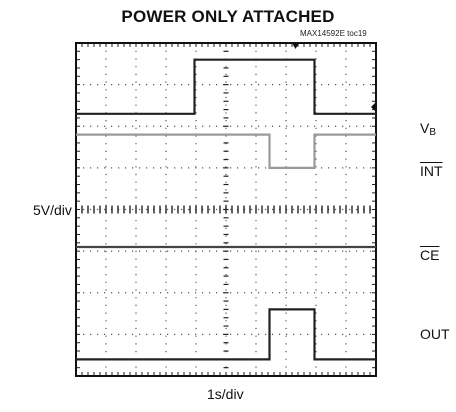 The image size is (456, 412). What do you see at coordinates (435, 334) in the screenshot?
I see `trace-label-out: OUT` at bounding box center [435, 334].